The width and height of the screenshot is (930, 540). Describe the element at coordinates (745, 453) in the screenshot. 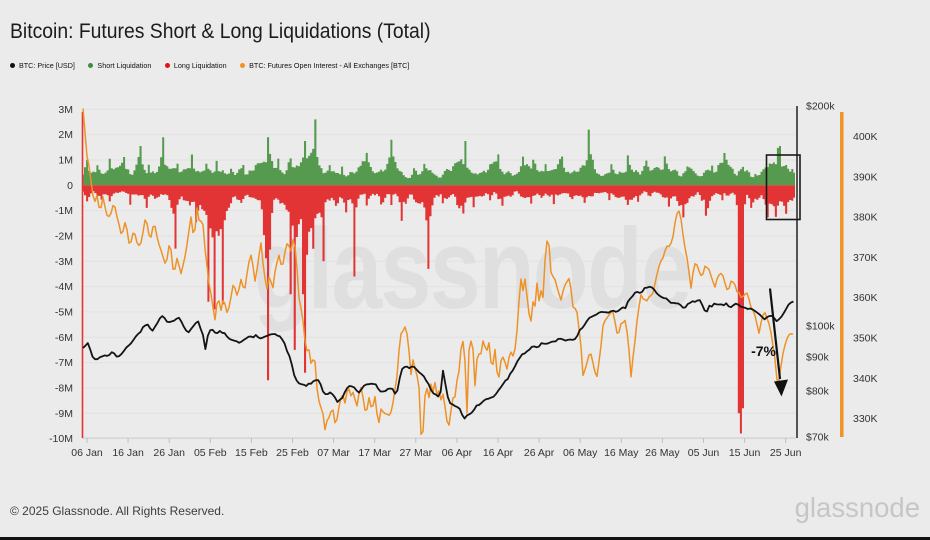

I see `svg-text: 15 Jun` at that location.